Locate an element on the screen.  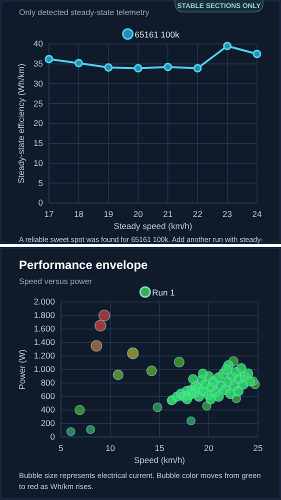
x-tick-label: 25 is located at coordinates (258, 448).